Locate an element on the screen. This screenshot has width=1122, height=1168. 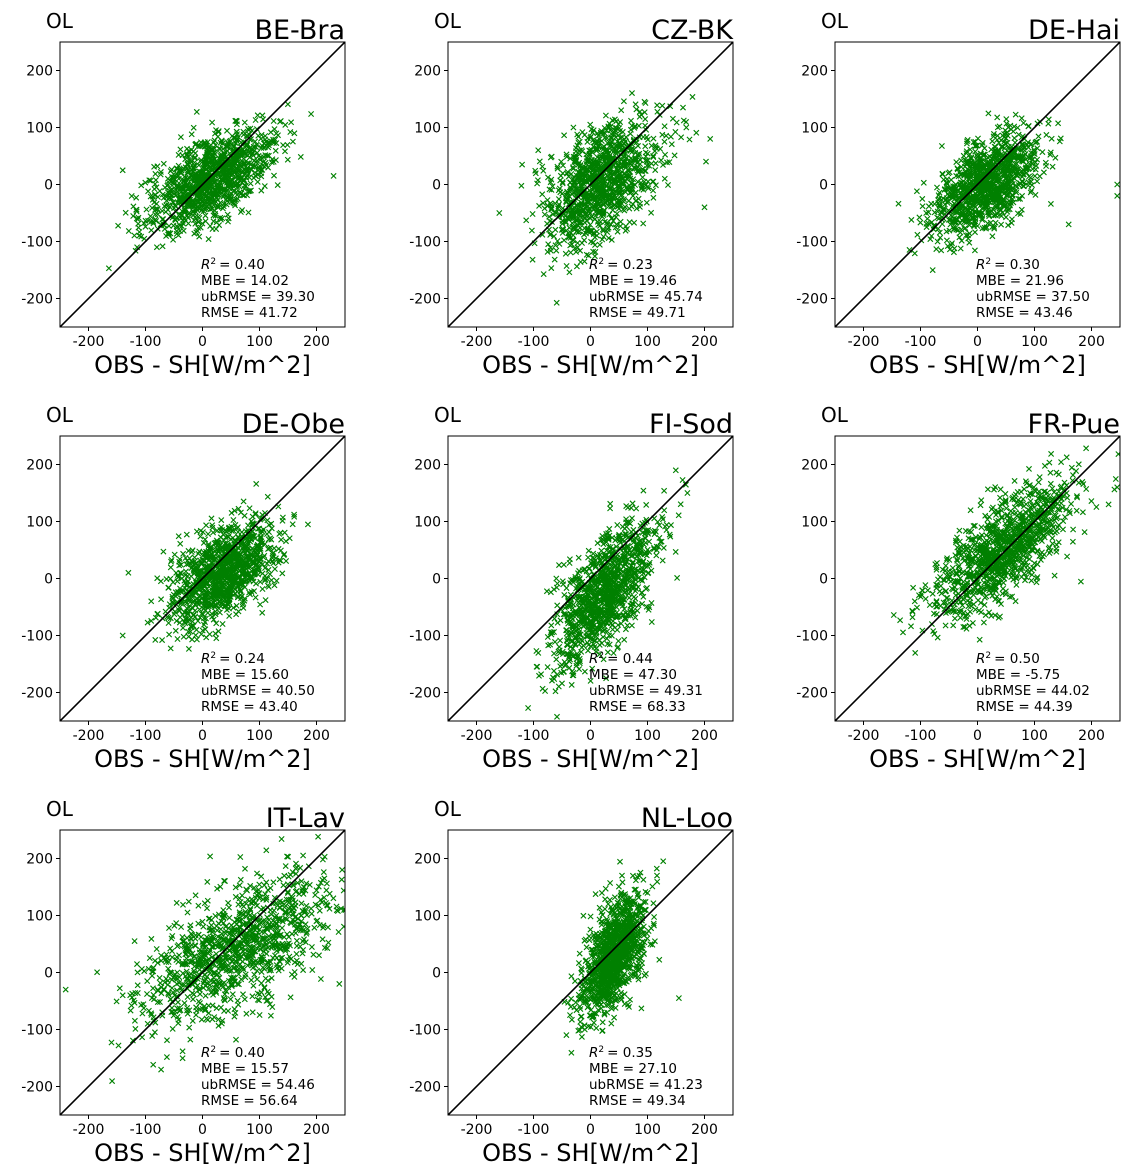
y-tick-label: 100 is located at coordinates (39, 523).